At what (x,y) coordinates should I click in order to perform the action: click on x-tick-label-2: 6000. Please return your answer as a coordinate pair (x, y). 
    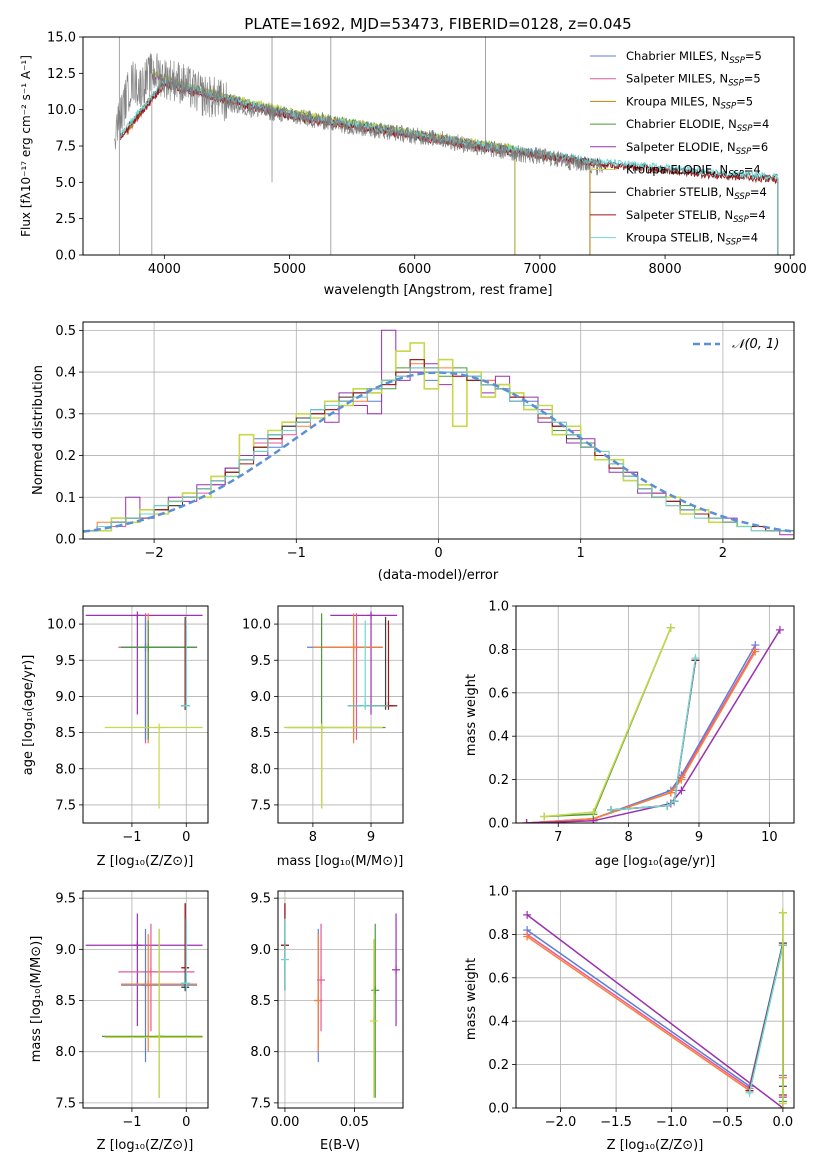
    Looking at the image, I should click on (414, 269).